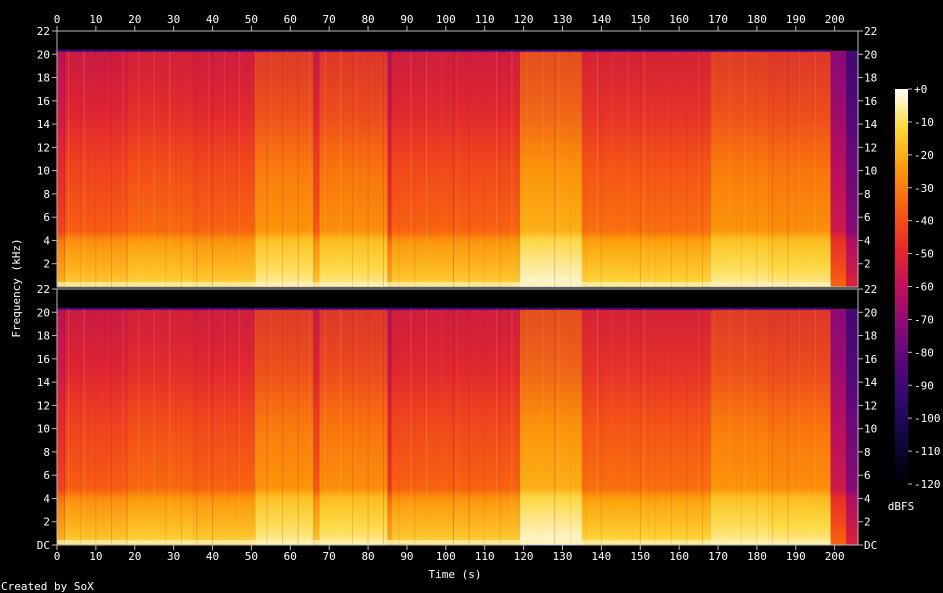  Describe the element at coordinates (95, 556) in the screenshot. I see `x-tick-label-bottom: 10` at that location.